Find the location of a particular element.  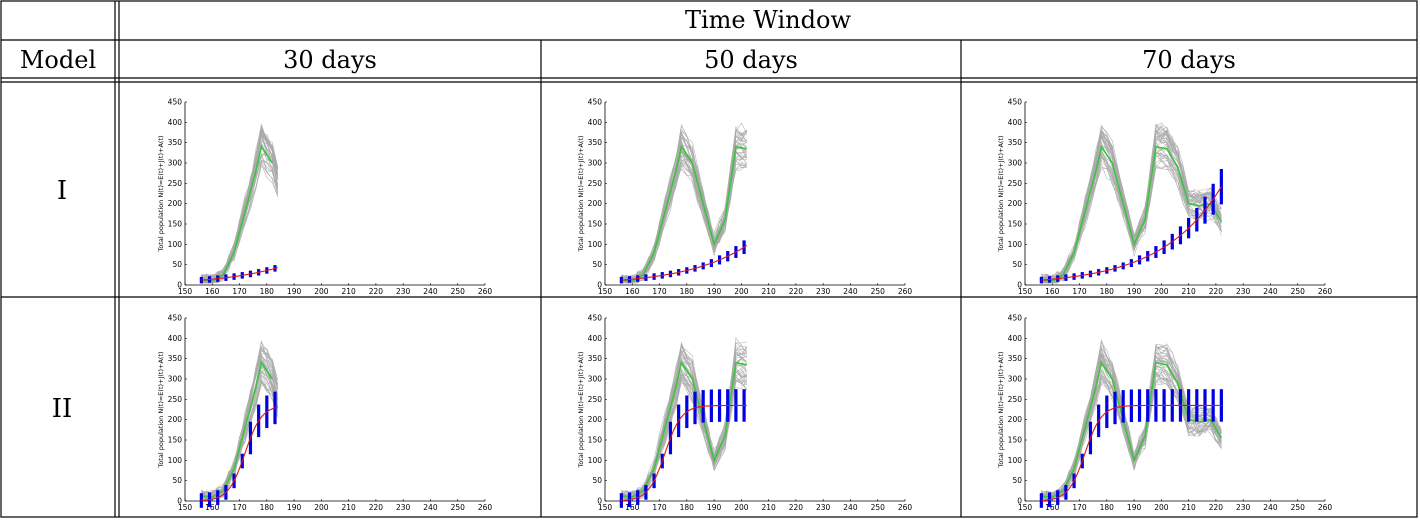

y-tick-label: 200 is located at coordinates (595, 419).